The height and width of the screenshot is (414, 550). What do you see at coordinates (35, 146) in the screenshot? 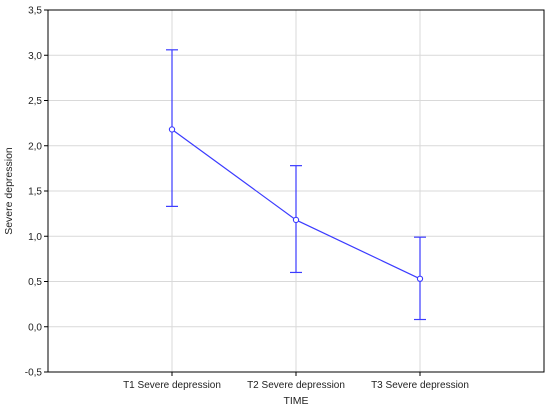
I see `y-tick-label: 2,0` at bounding box center [35, 146].